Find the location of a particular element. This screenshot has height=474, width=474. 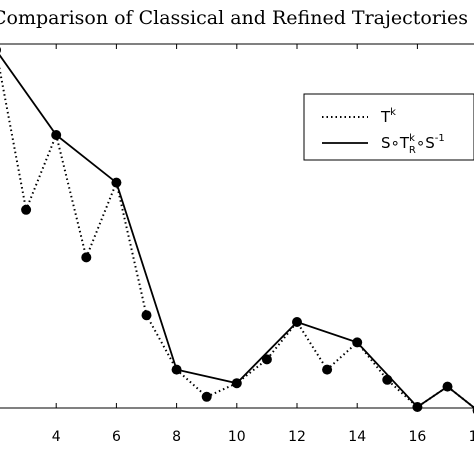

legend-label-series-2-part1: S∘T is located at coordinates (395, 143).